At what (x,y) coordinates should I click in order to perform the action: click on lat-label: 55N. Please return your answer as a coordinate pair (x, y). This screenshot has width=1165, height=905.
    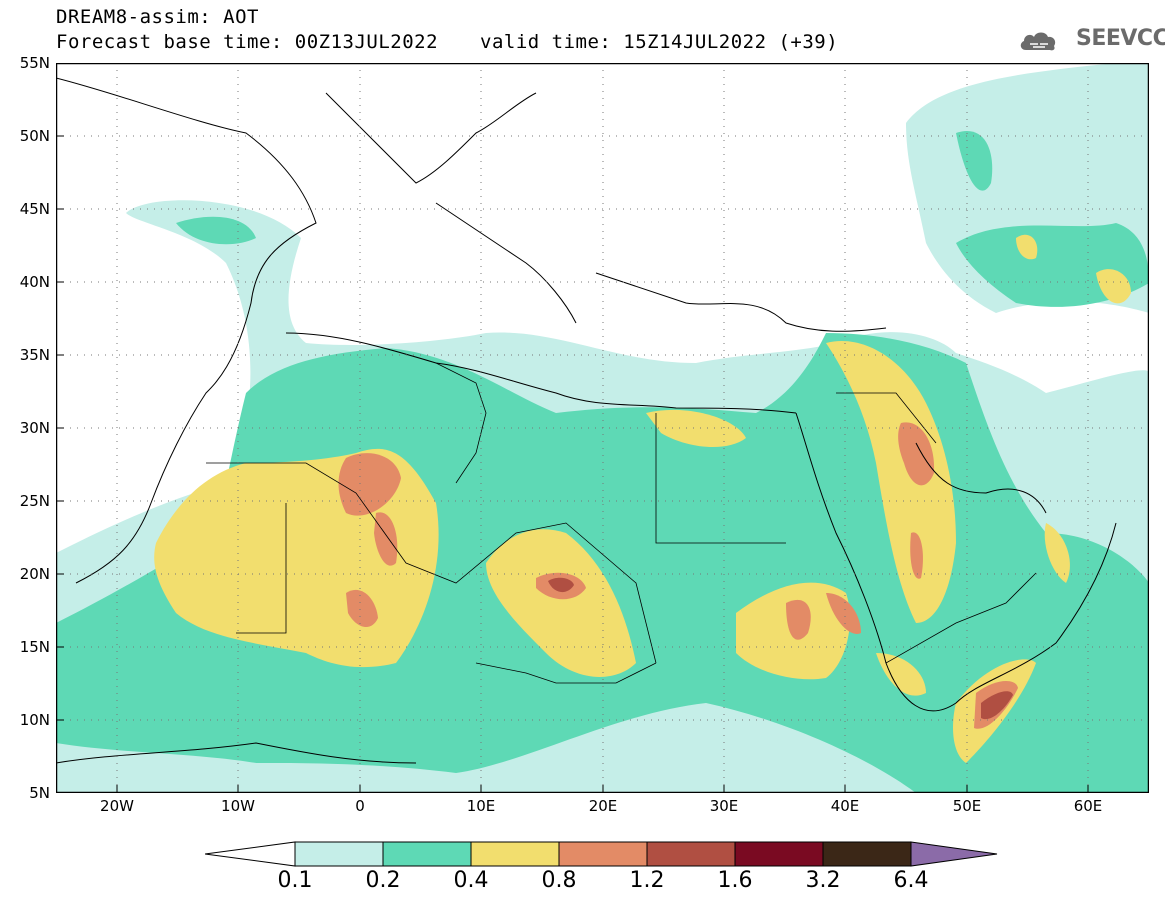
    Looking at the image, I should click on (34, 63).